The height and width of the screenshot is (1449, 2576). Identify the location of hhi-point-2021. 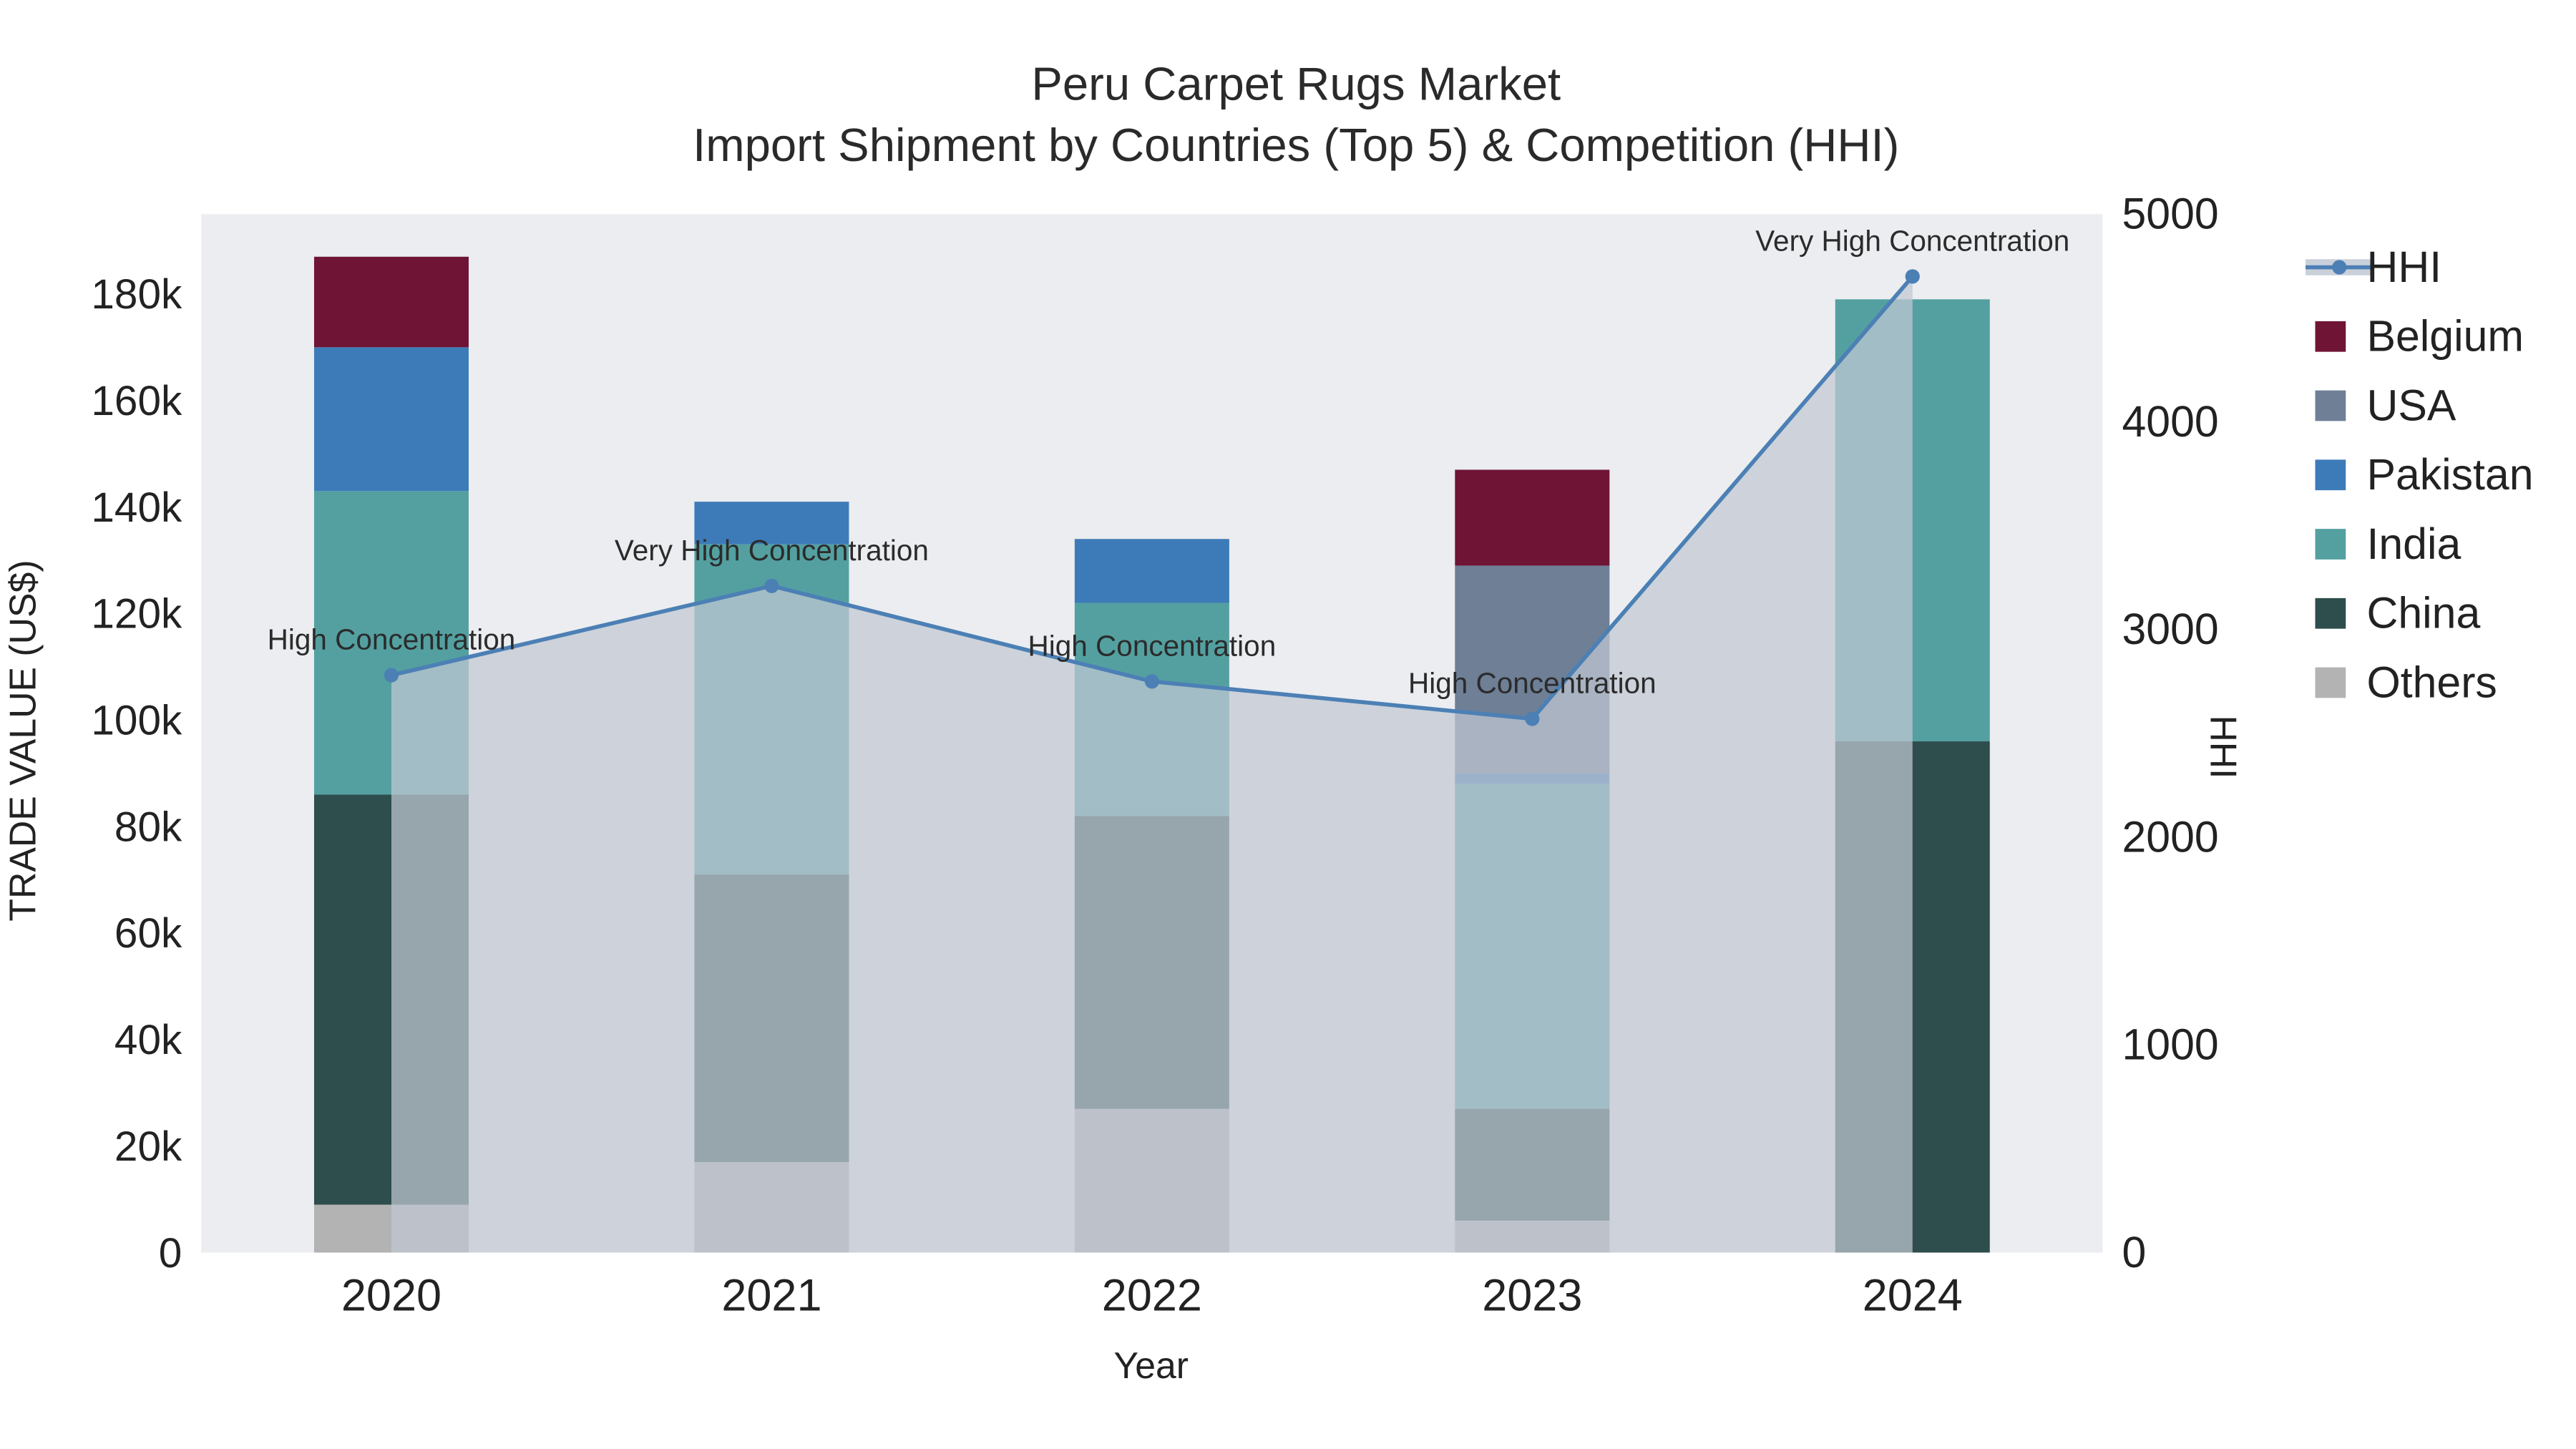
(771, 585).